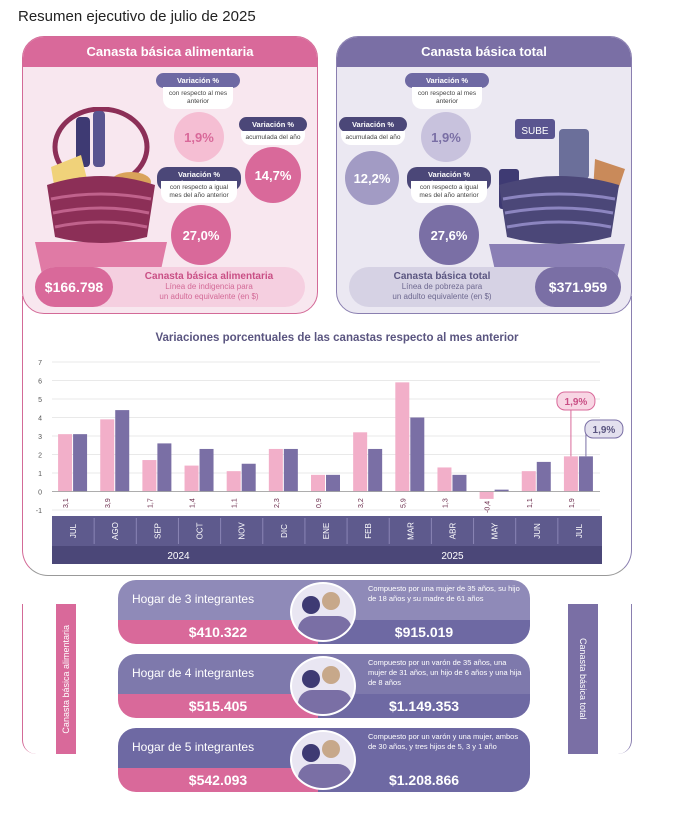 The image size is (674, 816). What do you see at coordinates (193, 599) in the screenshot?
I see `household-label: Hogar de 3 integrantes` at bounding box center [193, 599].